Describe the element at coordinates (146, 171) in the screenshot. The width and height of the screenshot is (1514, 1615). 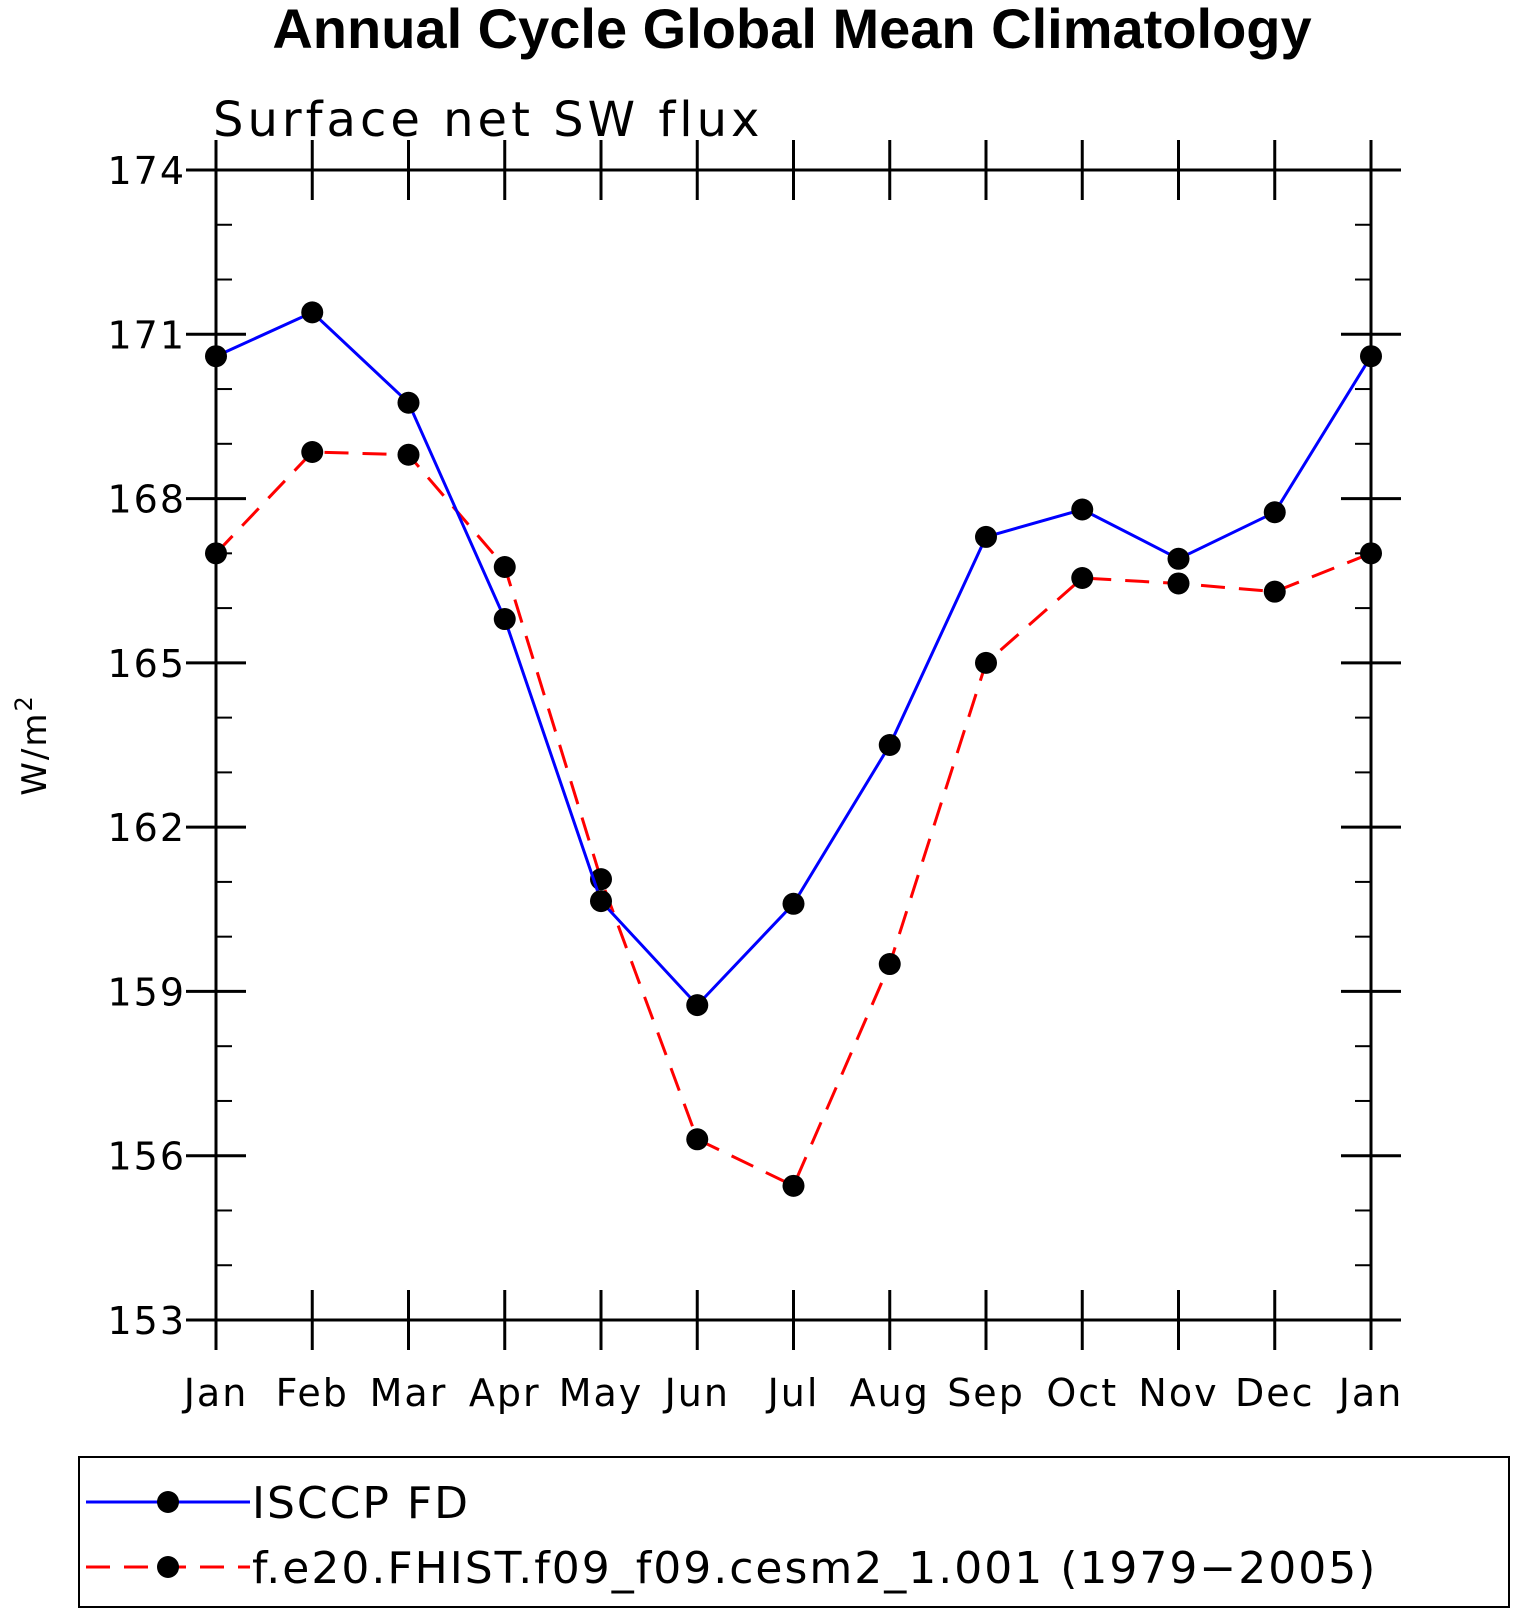
I see `y-tick-label: 174` at that location.